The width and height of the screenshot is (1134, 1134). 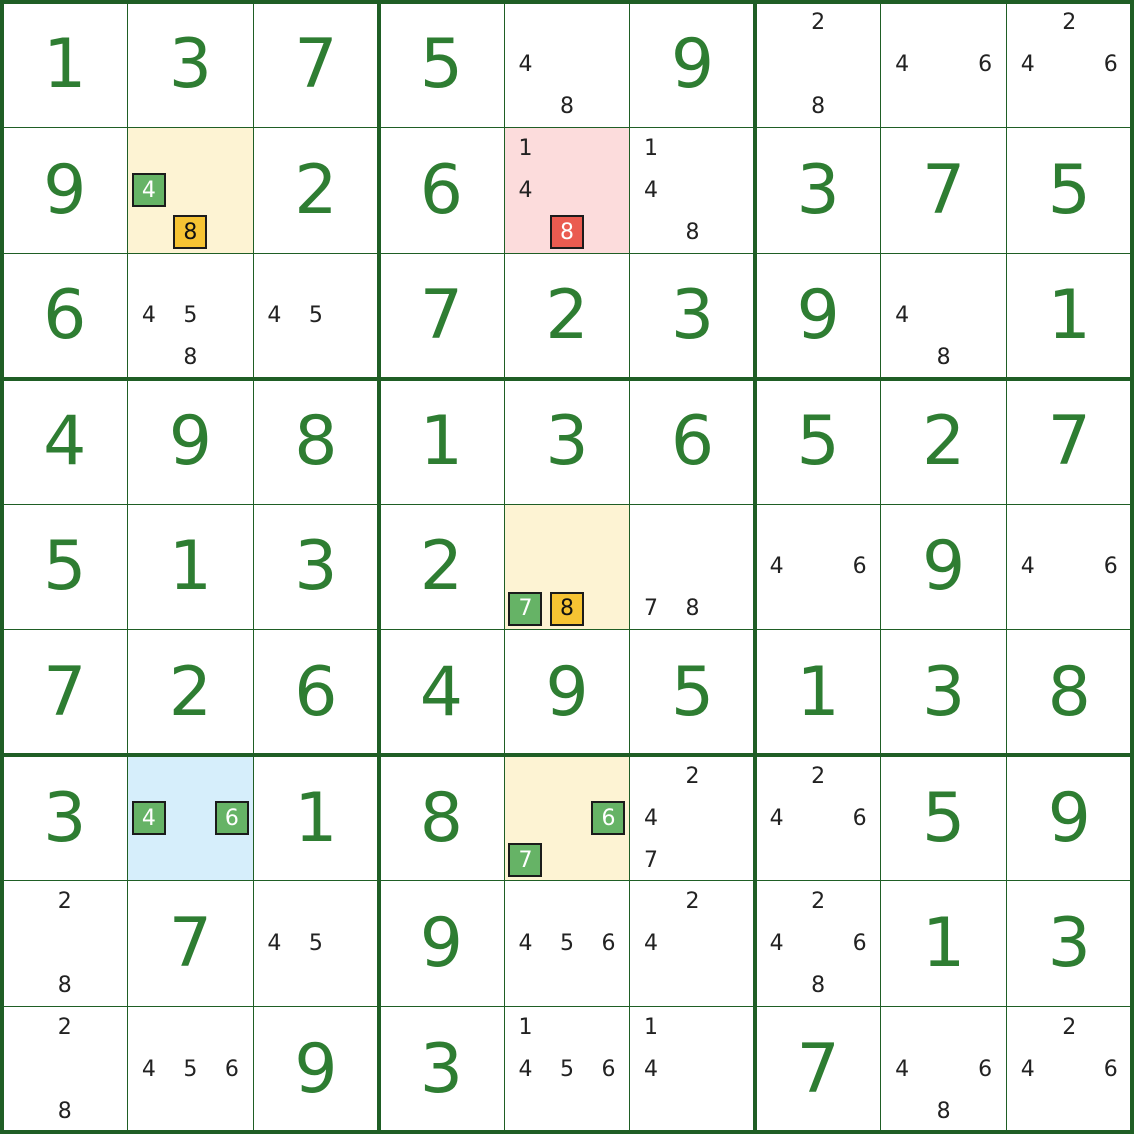 I want to click on cell-r5c3: 3, so click(x=316, y=567).